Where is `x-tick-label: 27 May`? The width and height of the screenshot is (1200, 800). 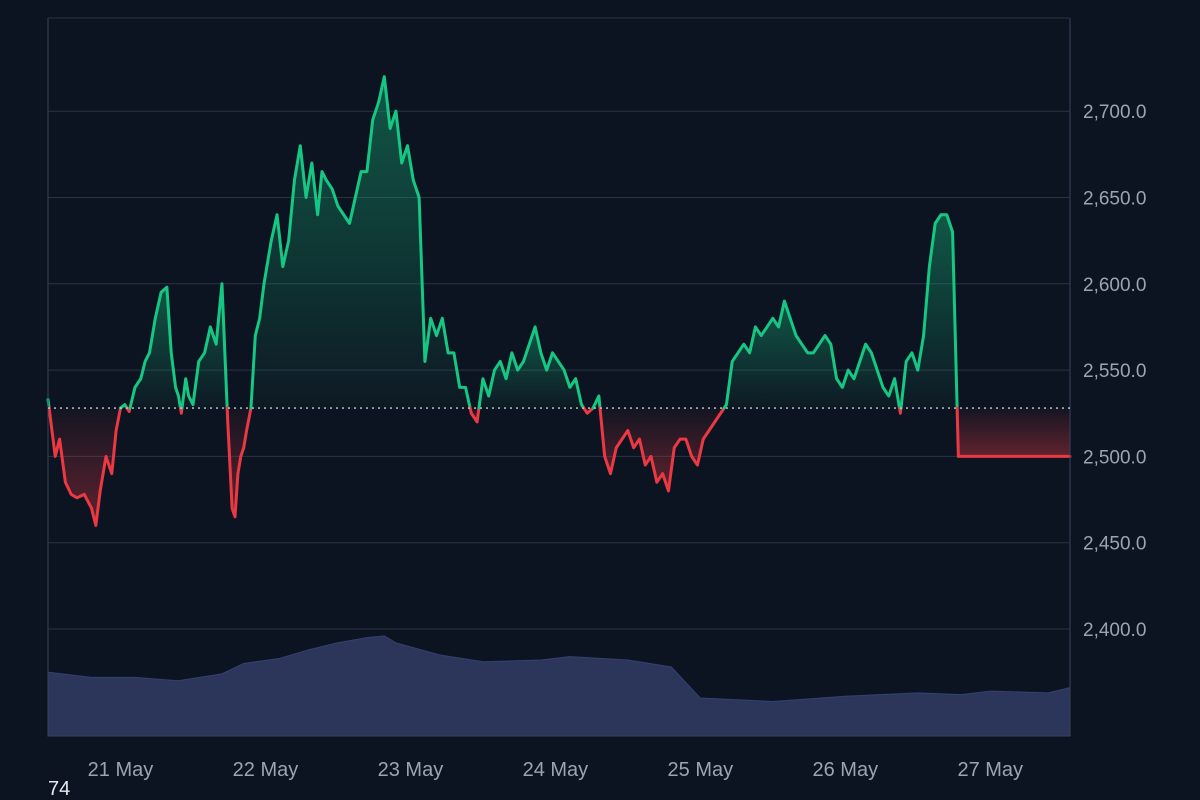 x-tick-label: 27 May is located at coordinates (990, 770).